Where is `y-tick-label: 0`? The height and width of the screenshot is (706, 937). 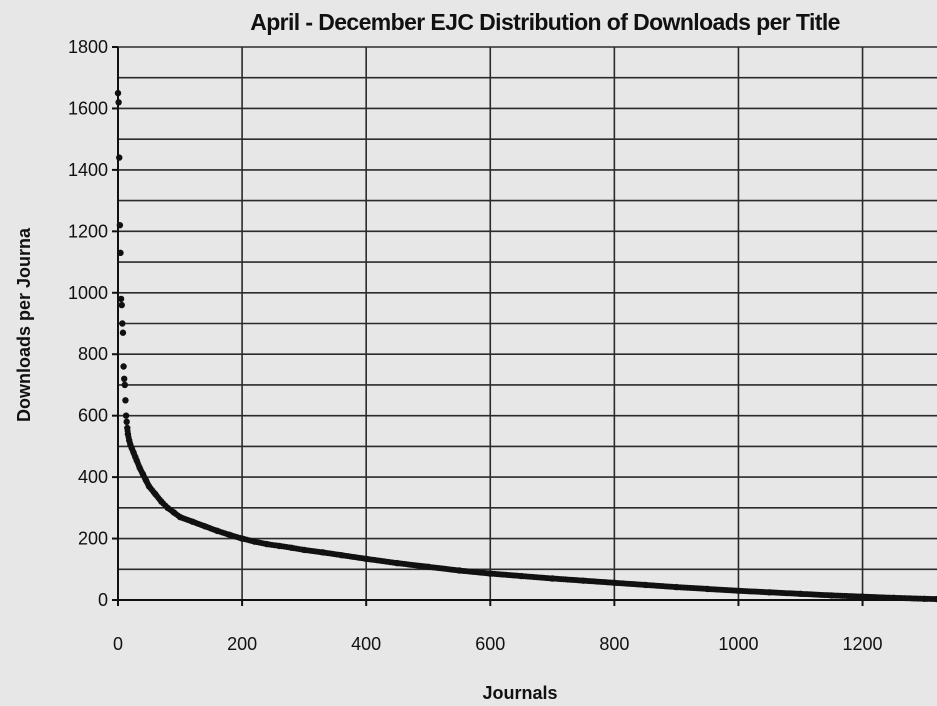
y-tick-label: 0 is located at coordinates (103, 600).